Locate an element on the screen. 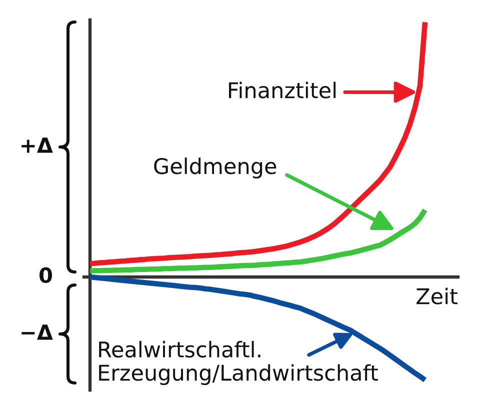  text: −Δ is located at coordinates (37, 332).